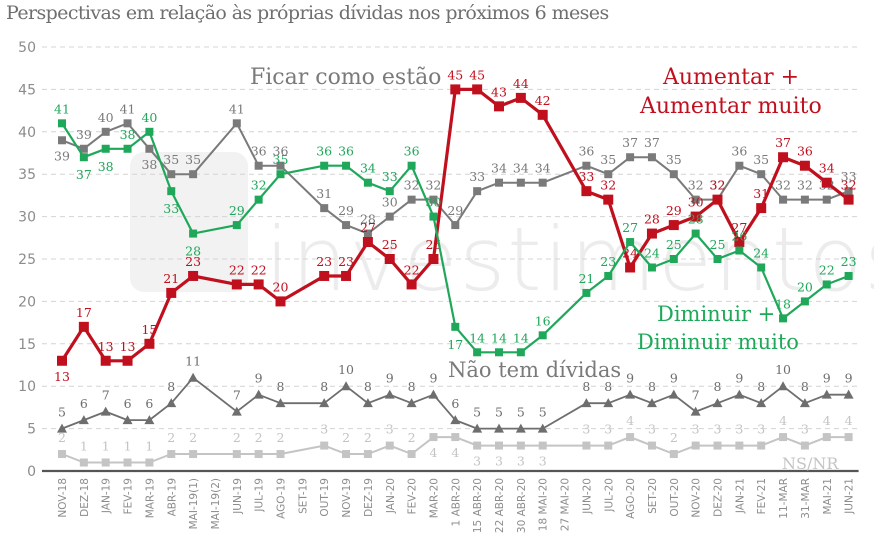 This screenshot has height=557, width=874. Describe the element at coordinates (477, 412) in the screenshot. I see `data-label: 5` at that location.